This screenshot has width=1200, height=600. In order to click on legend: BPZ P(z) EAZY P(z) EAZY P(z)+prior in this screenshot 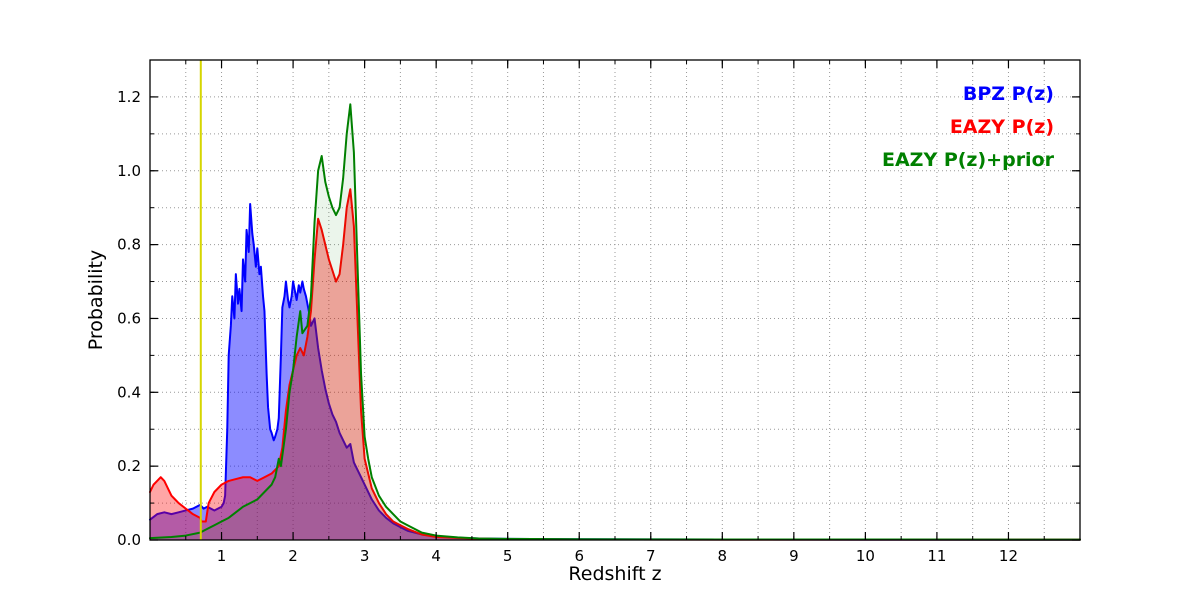, I will do `click(968, 127)`.